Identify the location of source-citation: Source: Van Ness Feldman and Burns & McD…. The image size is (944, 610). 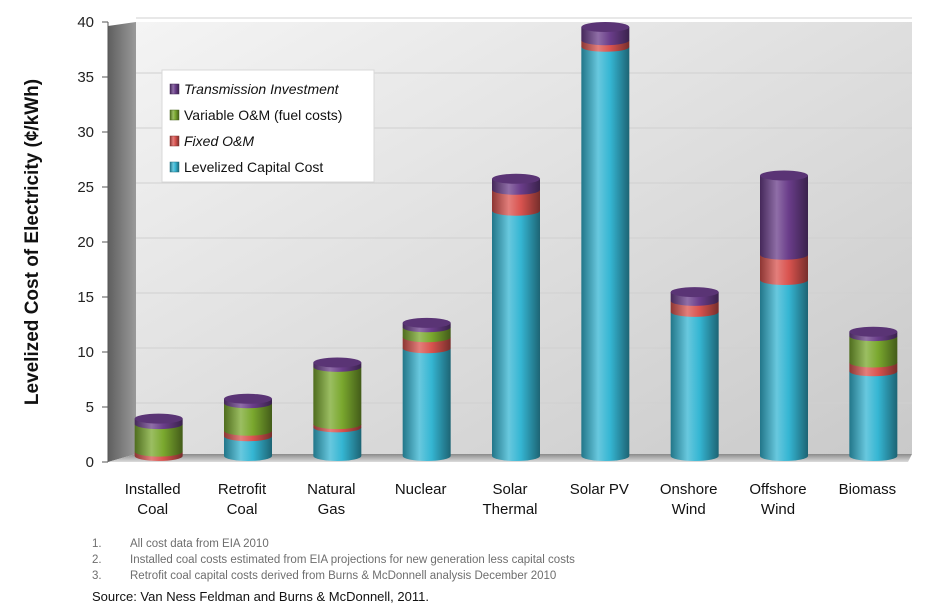
(260, 596).